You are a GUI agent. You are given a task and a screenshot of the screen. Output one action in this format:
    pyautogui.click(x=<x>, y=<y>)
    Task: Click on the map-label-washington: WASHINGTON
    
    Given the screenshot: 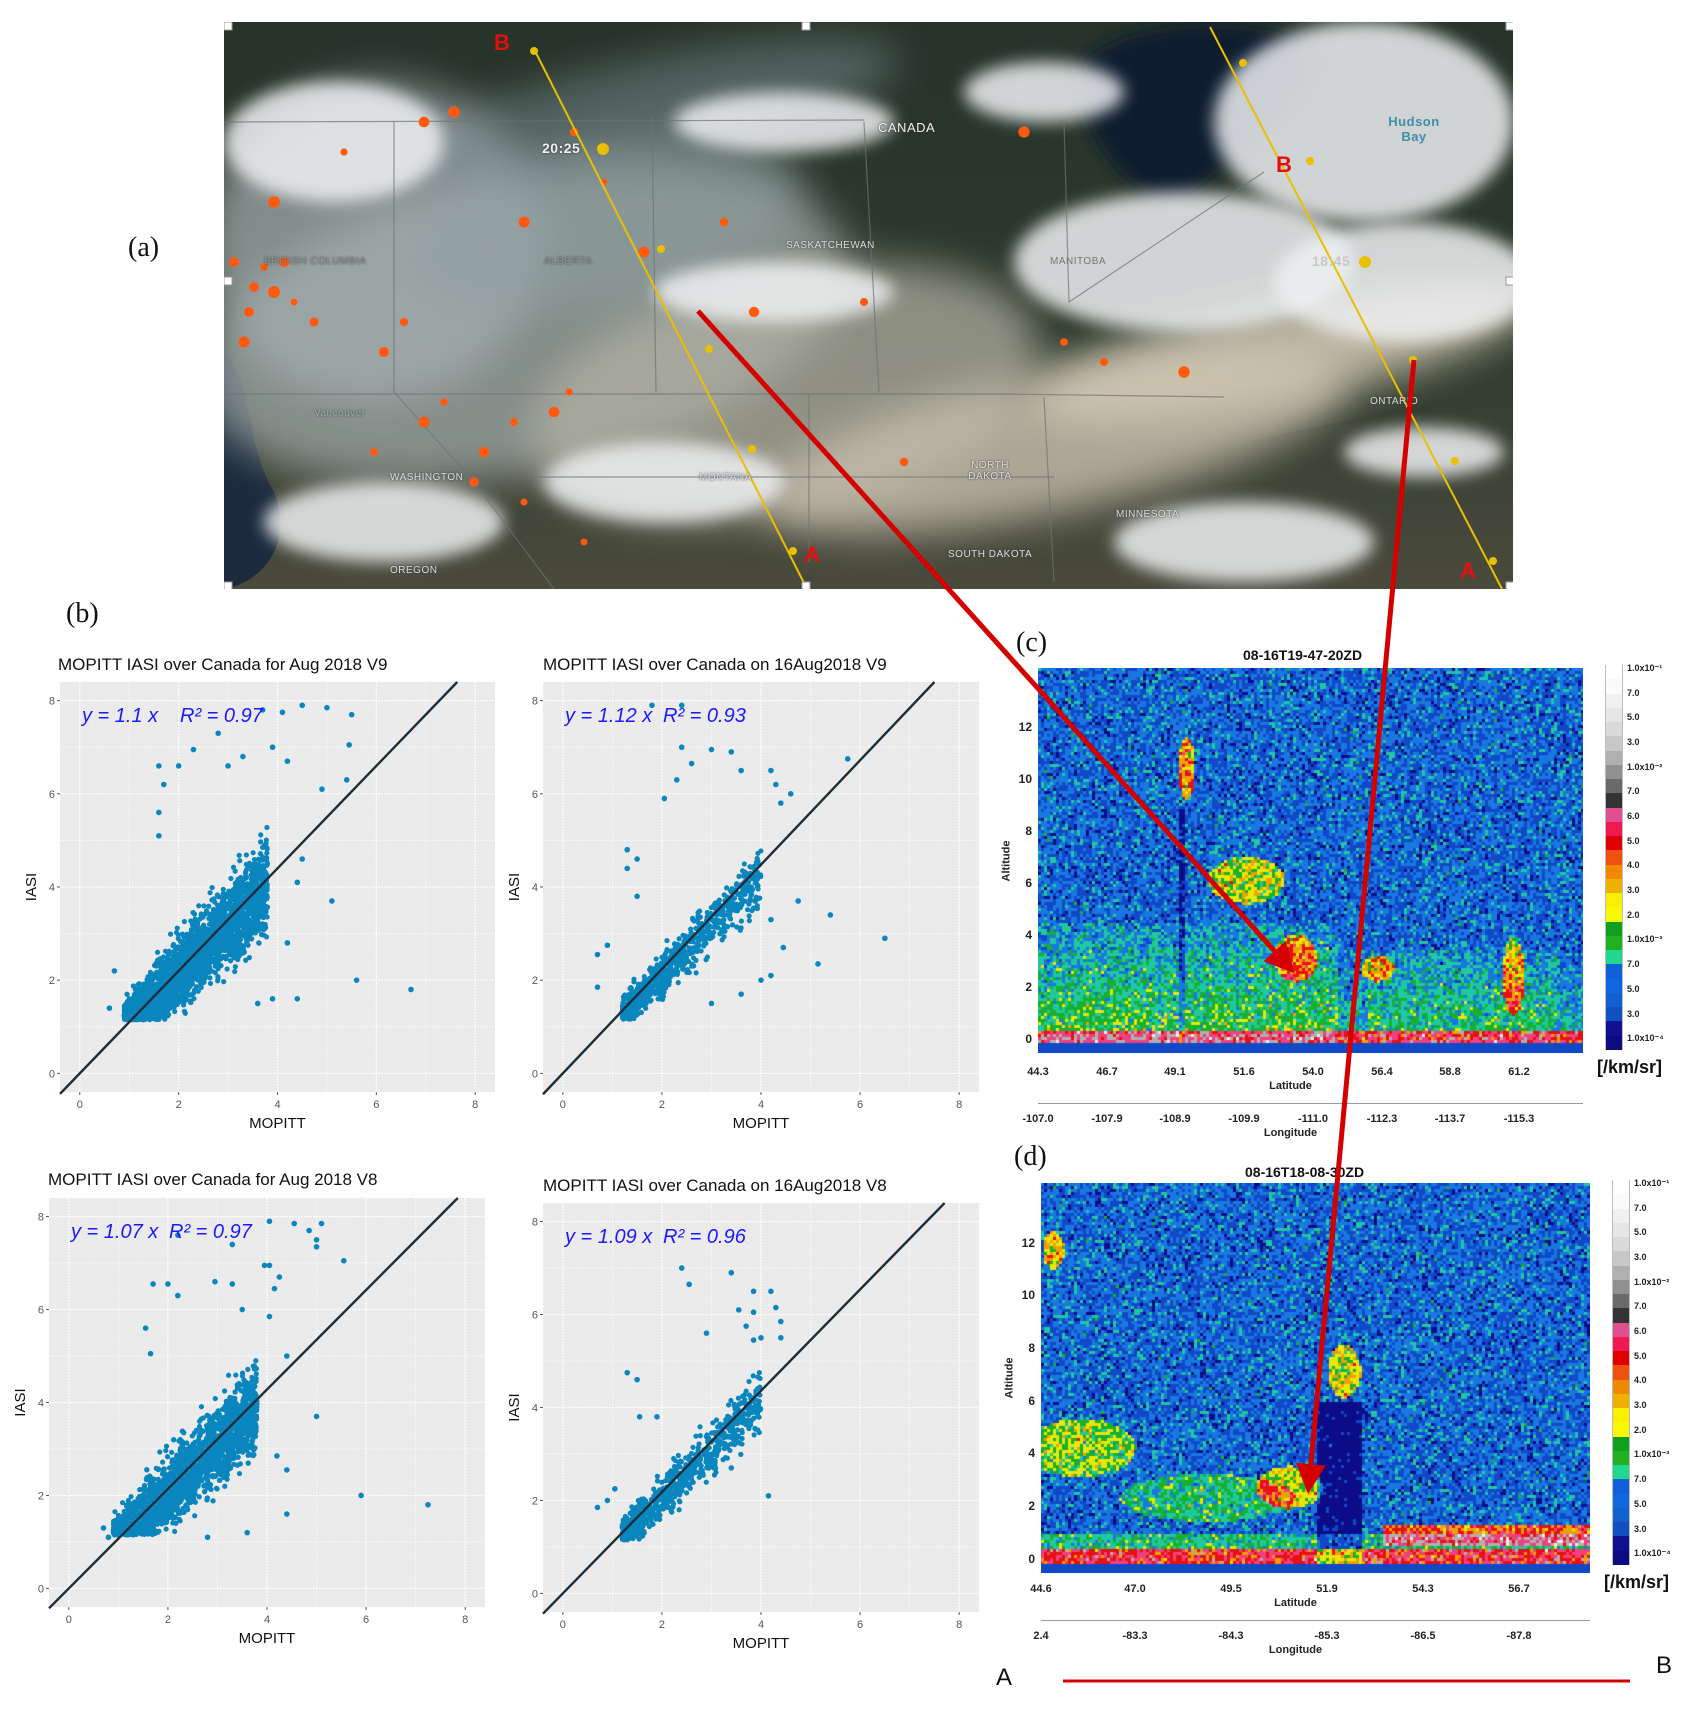 What is the action you would take?
    pyautogui.click(x=427, y=477)
    